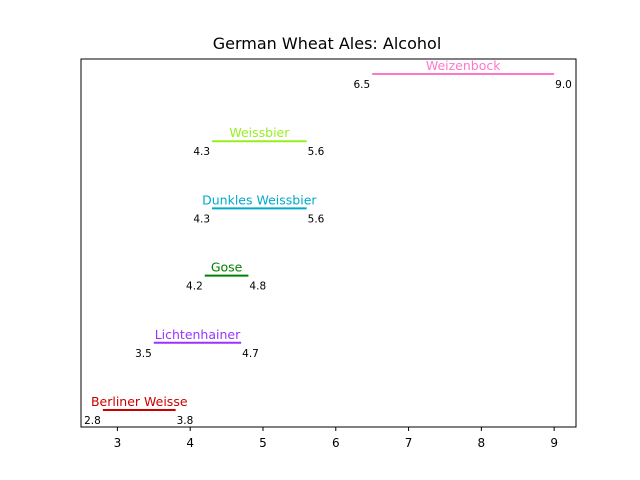 This screenshot has width=640, height=480. Describe the element at coordinates (138, 410) in the screenshot. I see `range-item: Berliner Weisse 2.8 3.8` at that location.